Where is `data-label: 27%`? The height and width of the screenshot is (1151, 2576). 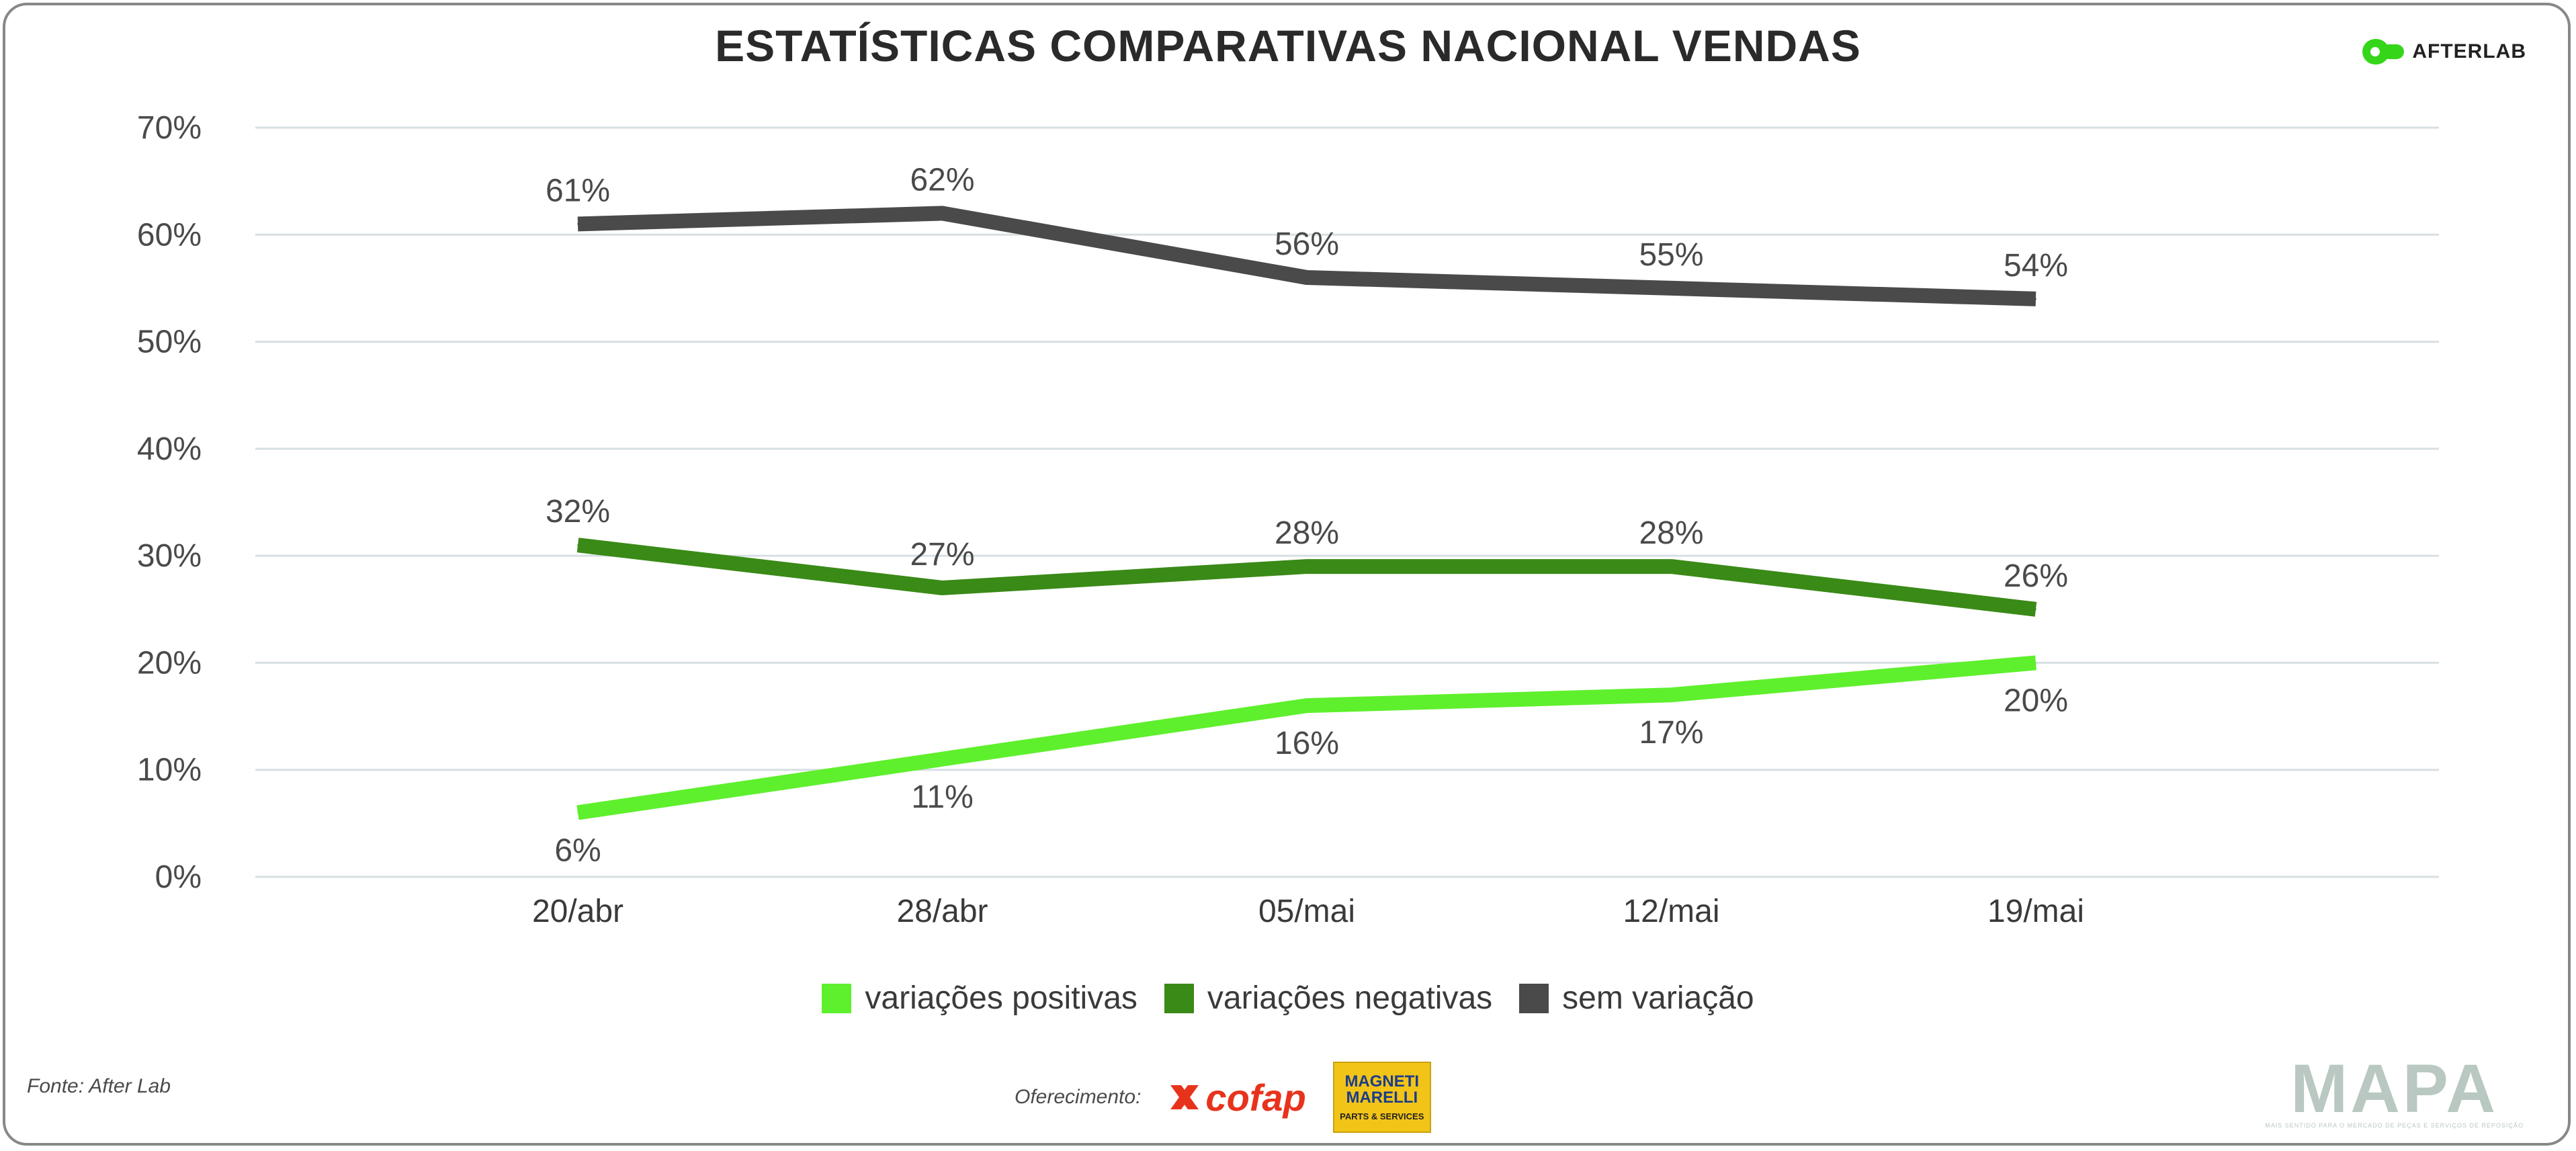
data-label: 27% is located at coordinates (942, 555).